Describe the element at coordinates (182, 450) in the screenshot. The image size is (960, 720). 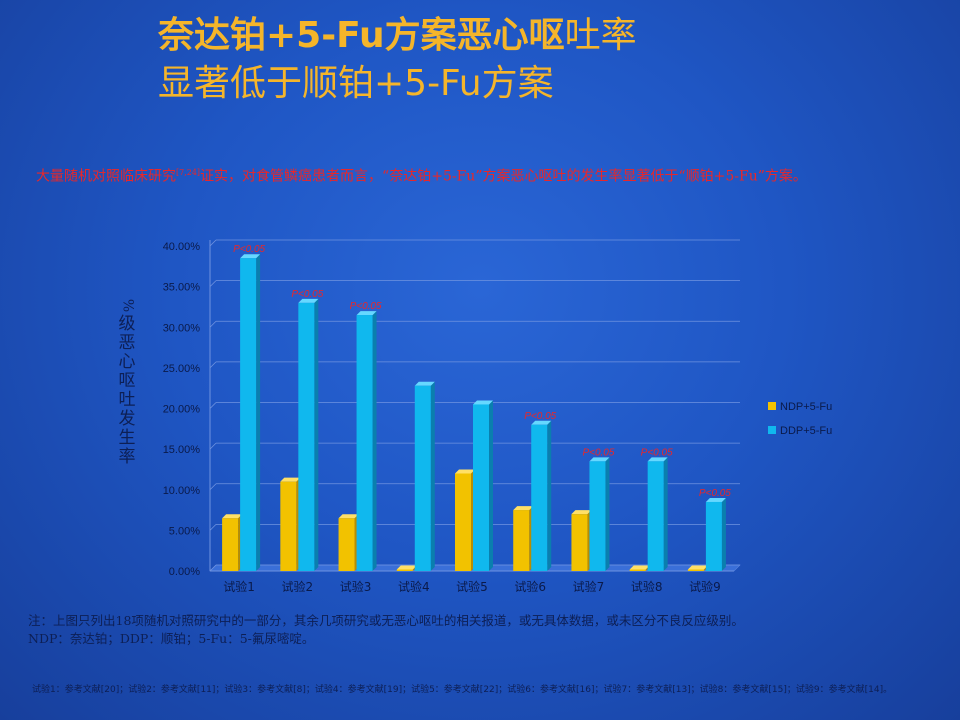
I see `y-tick-label: 15.00%` at that location.